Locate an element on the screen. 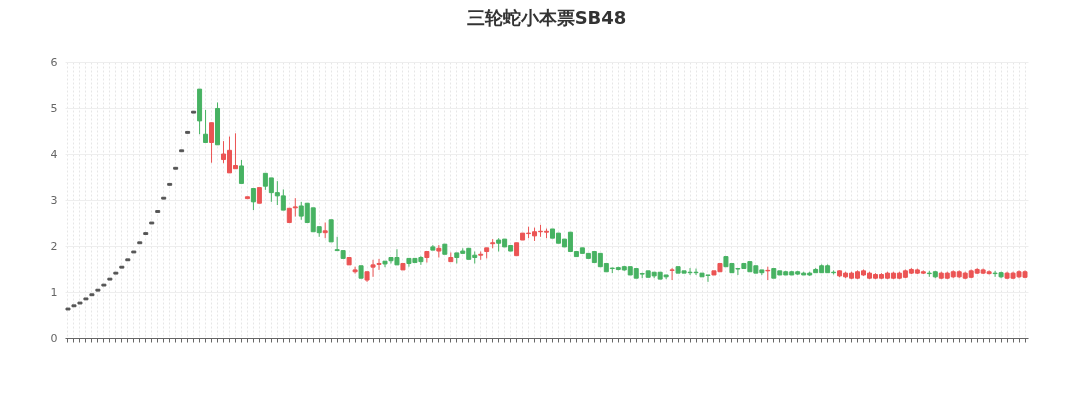 The image size is (1080, 417). y-tick-label: 6 is located at coordinates (54, 62).